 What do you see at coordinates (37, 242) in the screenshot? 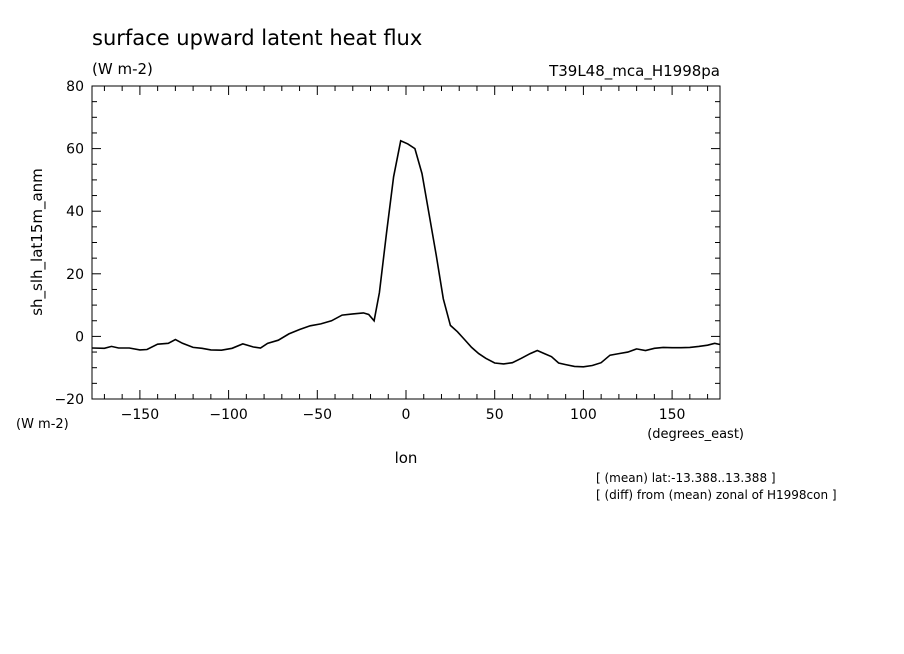
I see `y-axis-label: sh_slh_lat15m_anm` at bounding box center [37, 242].